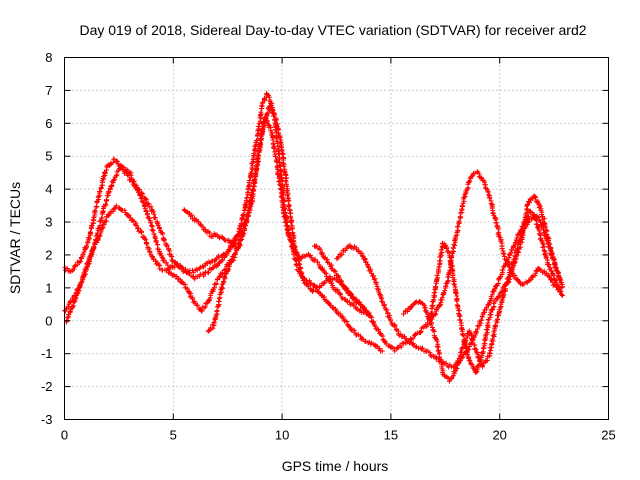  What do you see at coordinates (335, 466) in the screenshot?
I see `x-axis-label: GPS time / hours` at bounding box center [335, 466].